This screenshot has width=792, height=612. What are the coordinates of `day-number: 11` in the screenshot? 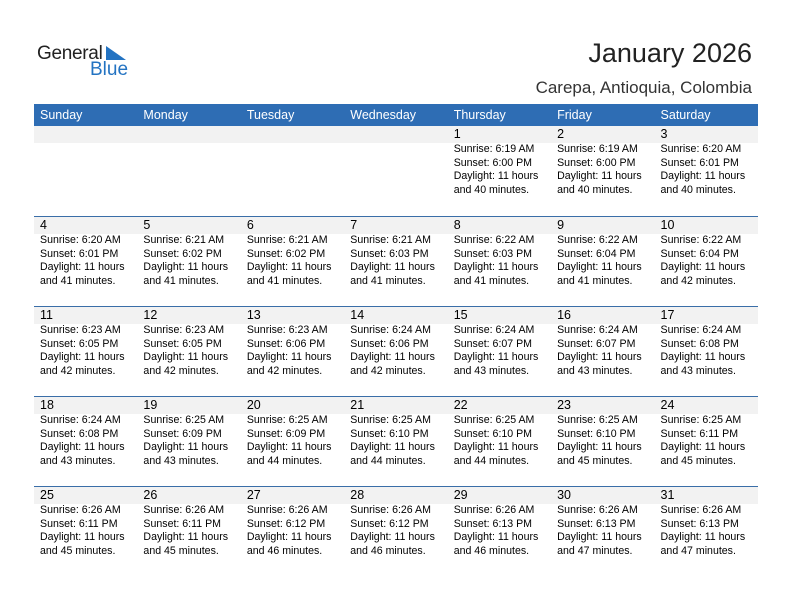 It's located at (46, 315).